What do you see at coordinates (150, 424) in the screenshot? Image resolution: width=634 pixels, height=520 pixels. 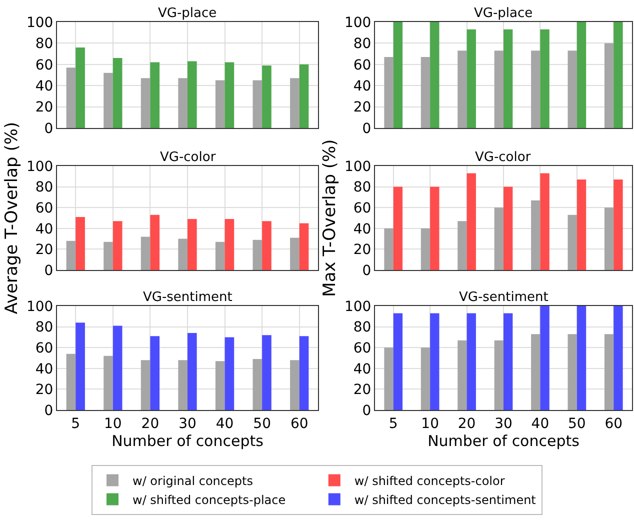 I see `x-tick-label: 20` at bounding box center [150, 424].